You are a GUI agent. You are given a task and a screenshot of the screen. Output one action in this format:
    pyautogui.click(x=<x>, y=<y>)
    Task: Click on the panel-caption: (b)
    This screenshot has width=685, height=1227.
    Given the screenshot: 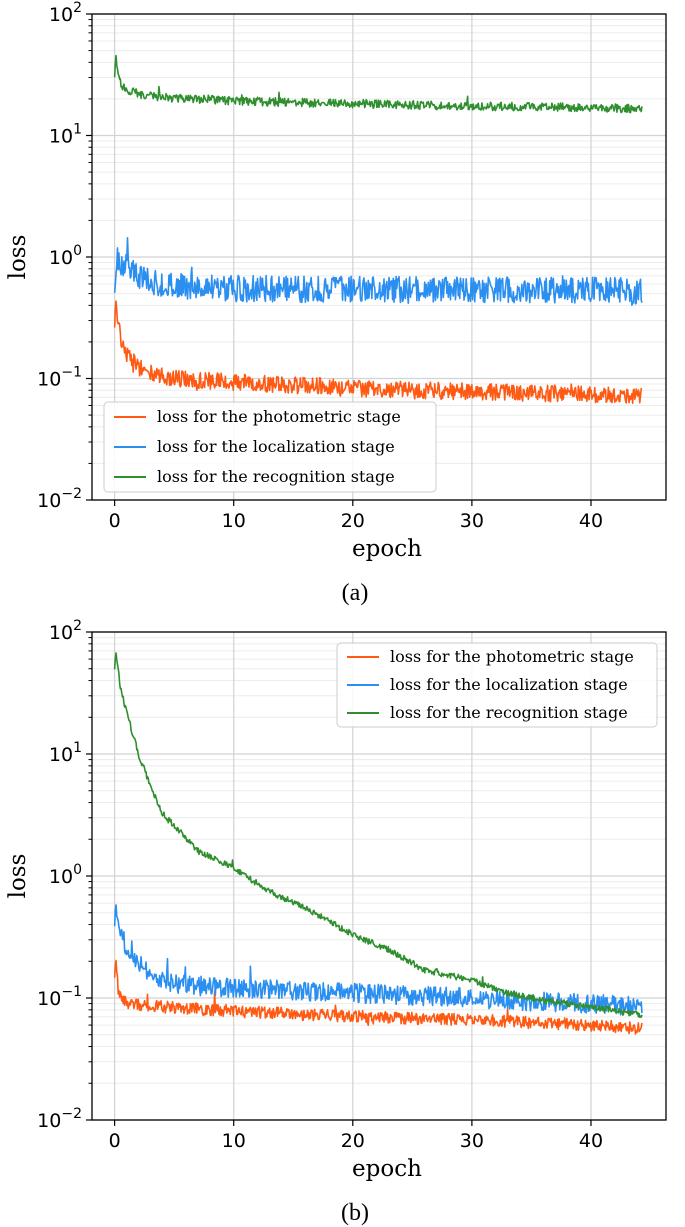 What is the action you would take?
    pyautogui.click(x=355, y=1213)
    